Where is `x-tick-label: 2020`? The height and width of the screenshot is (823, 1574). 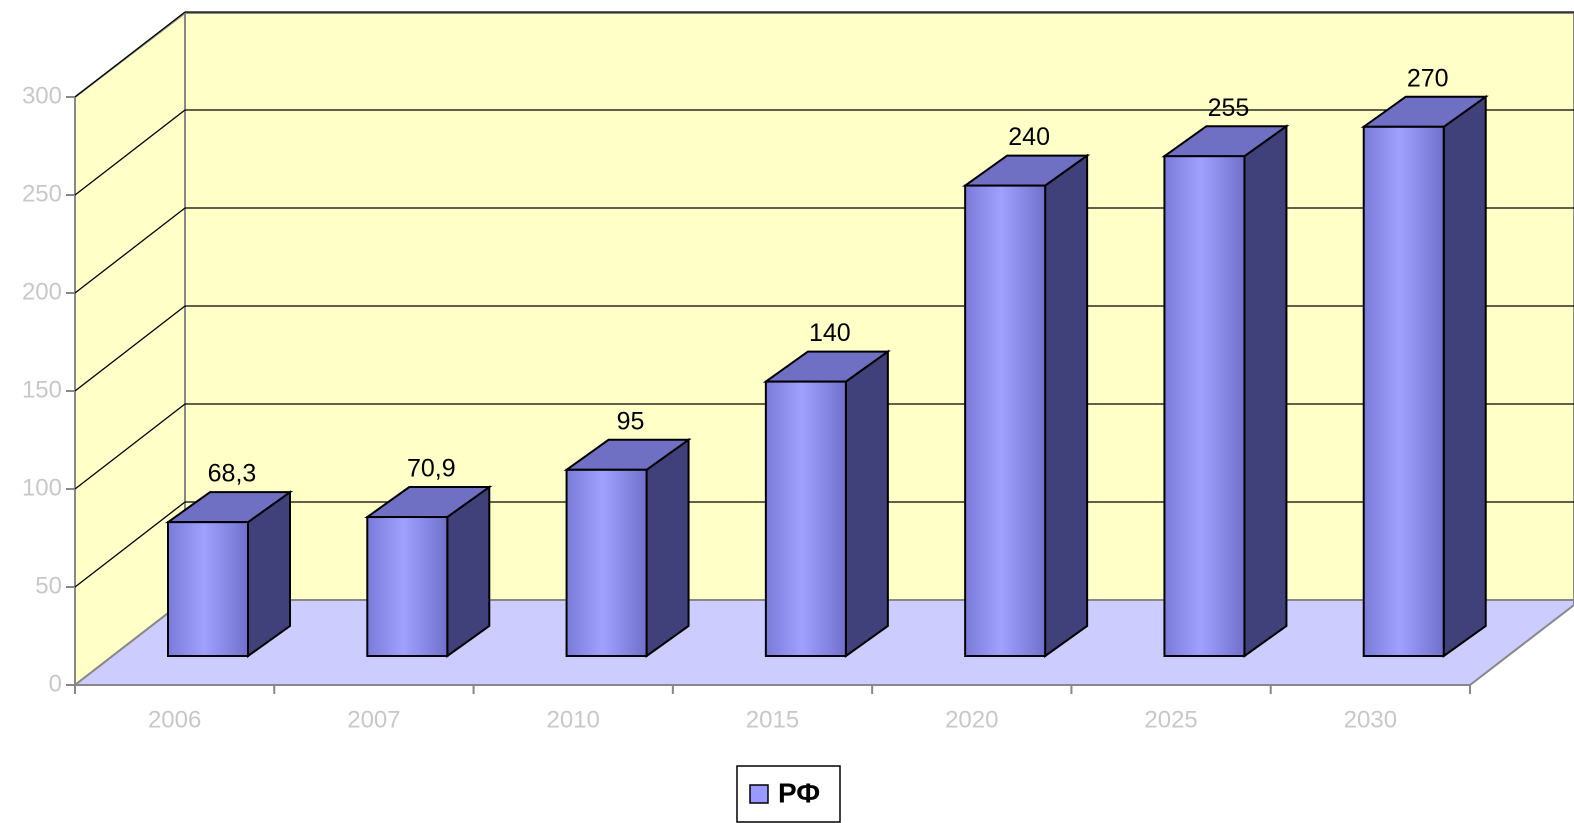 x-tick-label: 2020 is located at coordinates (971, 719).